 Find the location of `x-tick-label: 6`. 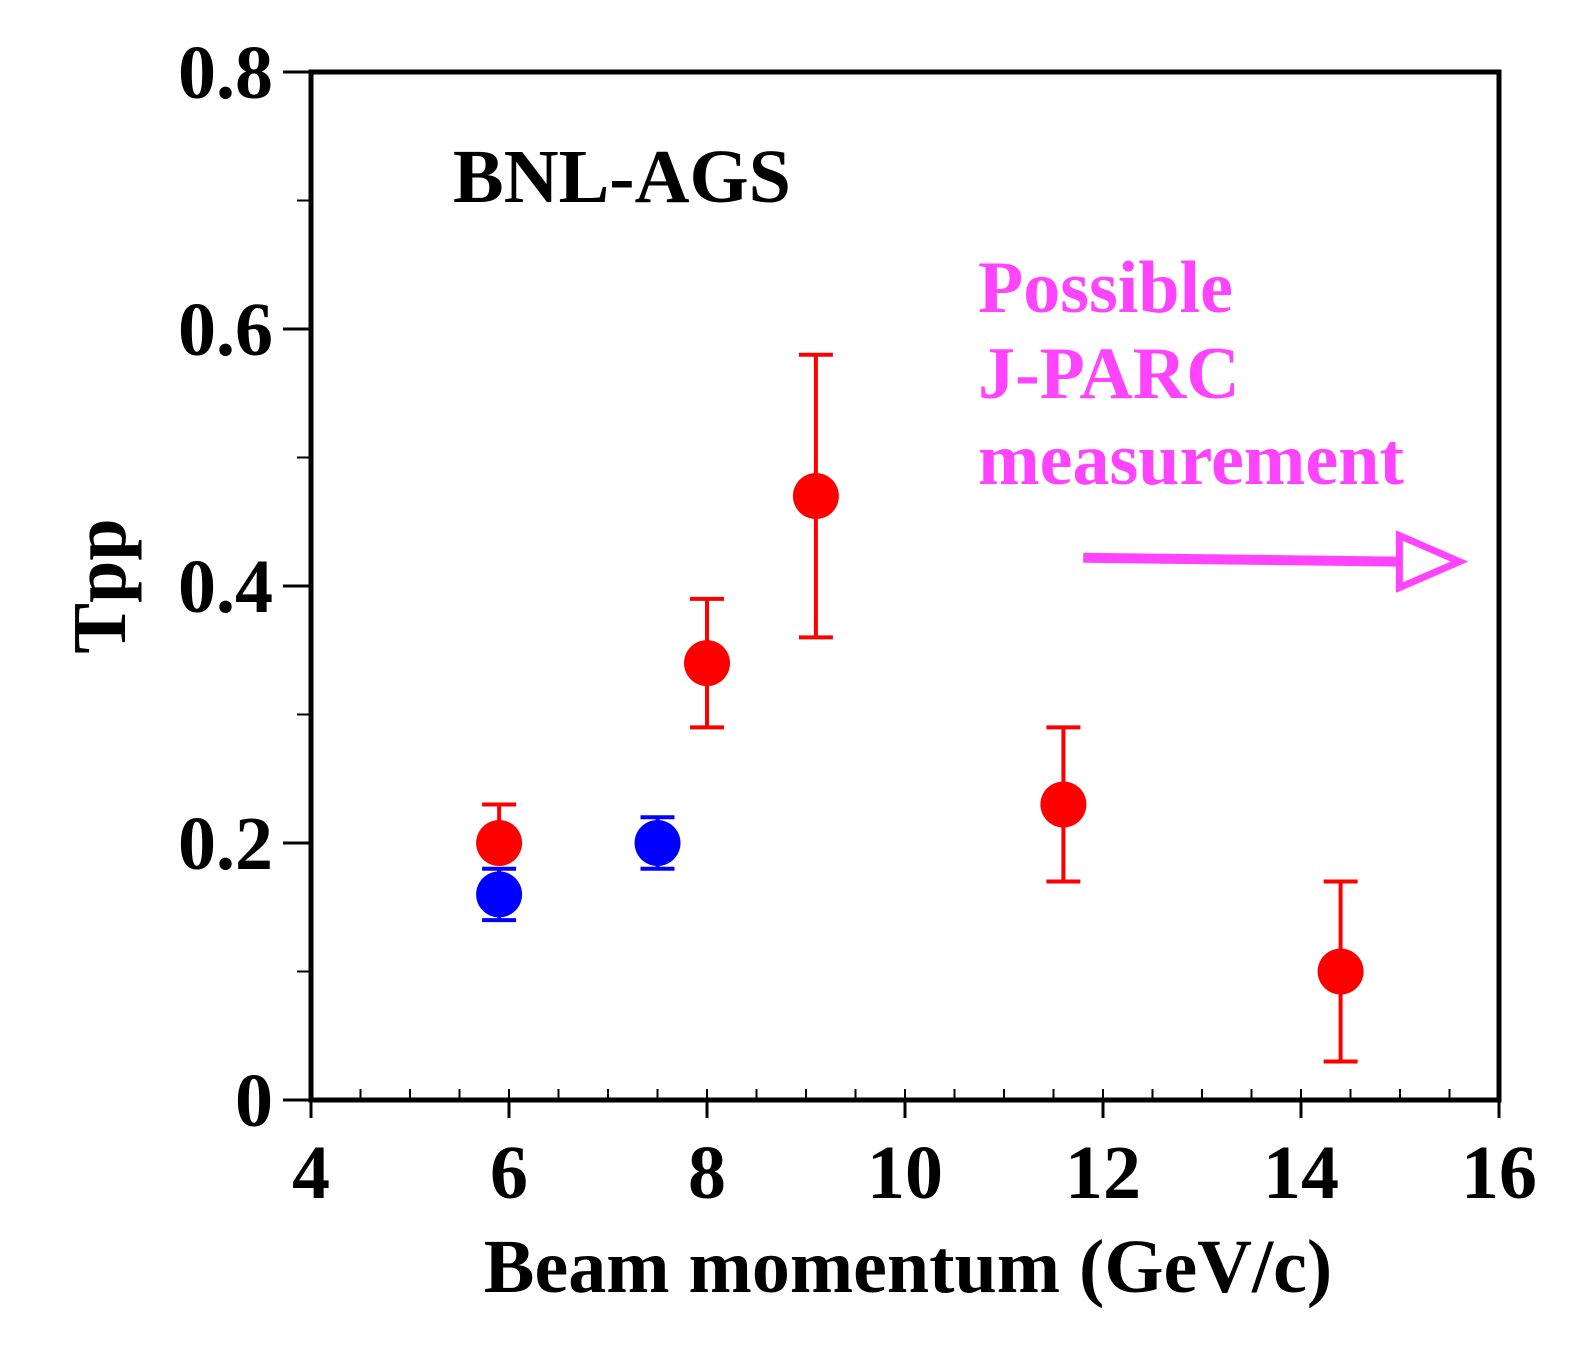

x-tick-label: 6 is located at coordinates (509, 1173).